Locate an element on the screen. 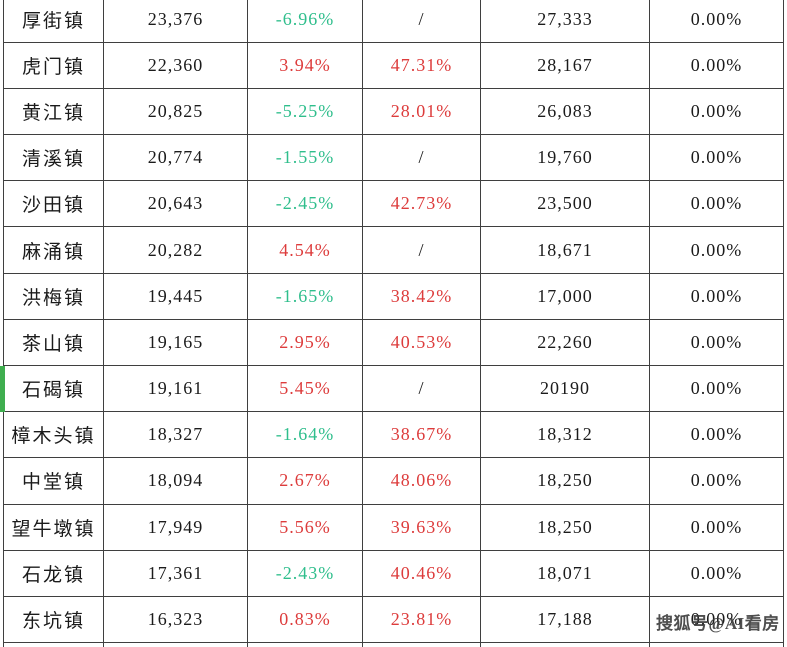  table-cell-value_1: 20,774 is located at coordinates (176, 158).